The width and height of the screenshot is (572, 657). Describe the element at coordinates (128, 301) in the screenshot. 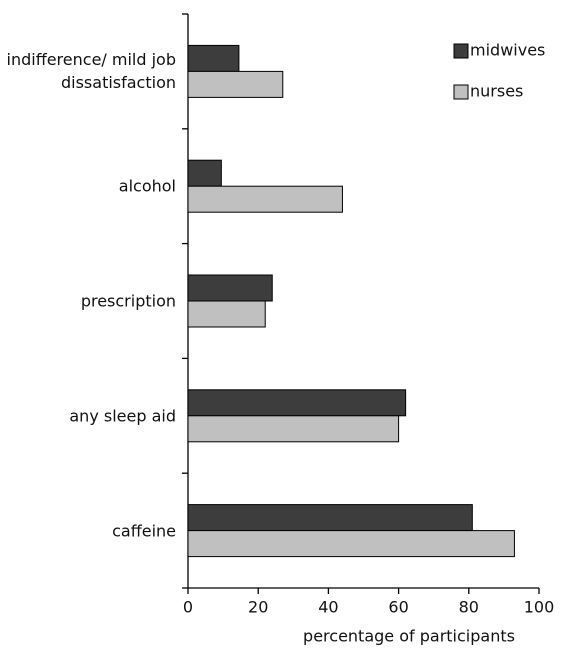

I see `category-label: prescription` at that location.